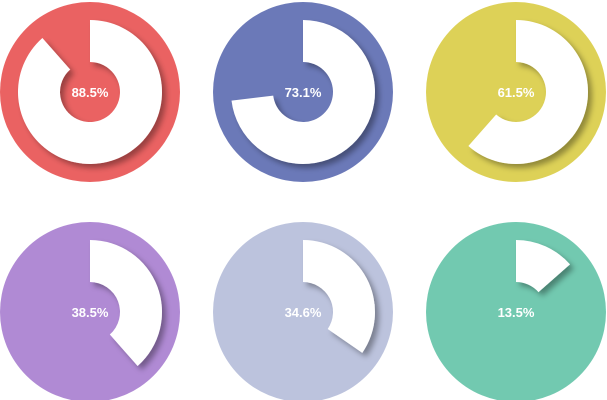 The image size is (607, 400). I want to click on percent-chart-4: 38.5%, so click(90, 311).